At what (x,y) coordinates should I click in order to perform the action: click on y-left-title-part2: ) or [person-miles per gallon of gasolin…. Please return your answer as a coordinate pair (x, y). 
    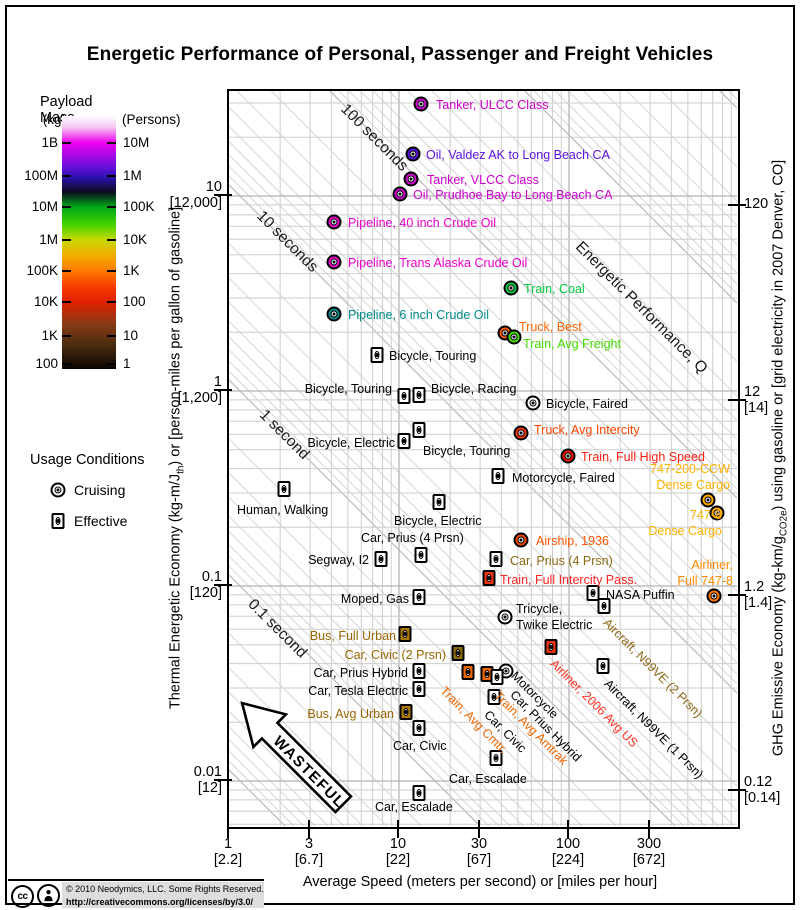
    Looking at the image, I should click on (175, 336).